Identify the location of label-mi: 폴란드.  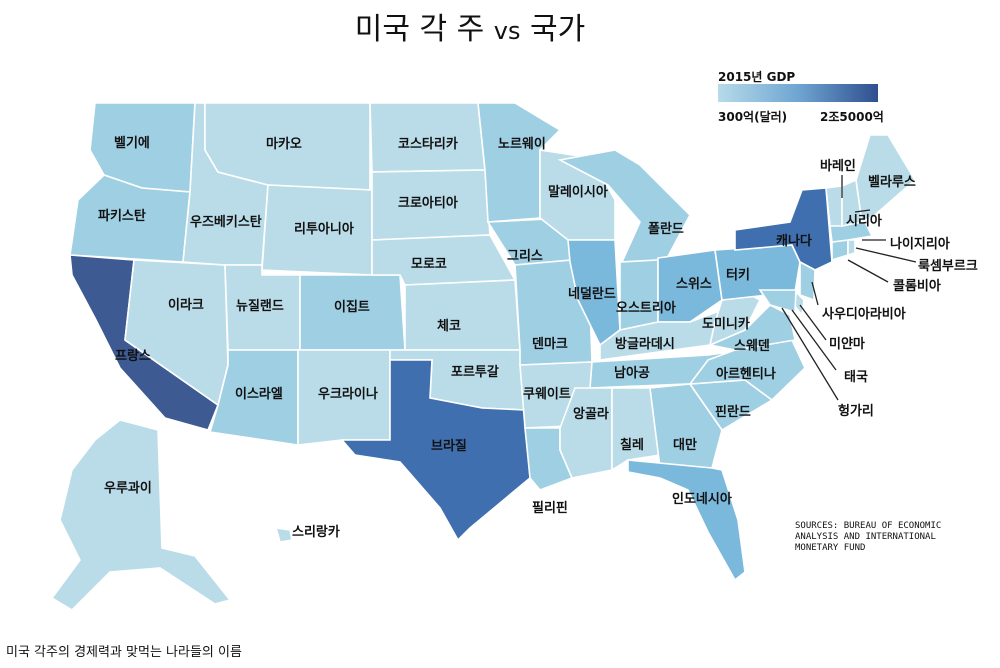
(666, 229).